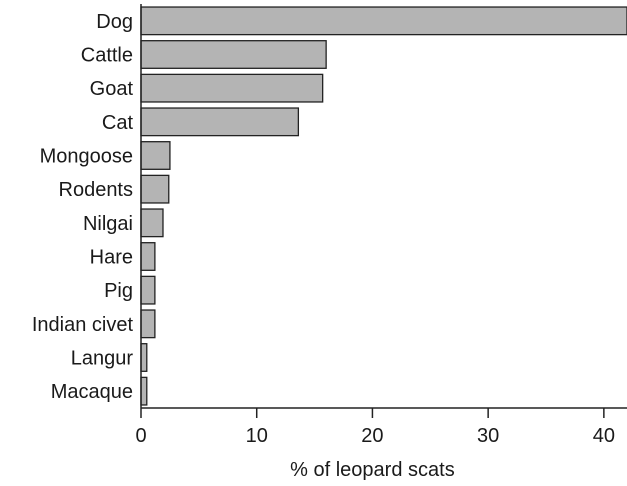 The image size is (627, 486). What do you see at coordinates (604, 436) in the screenshot?
I see `x-tick-label: 40` at bounding box center [604, 436].